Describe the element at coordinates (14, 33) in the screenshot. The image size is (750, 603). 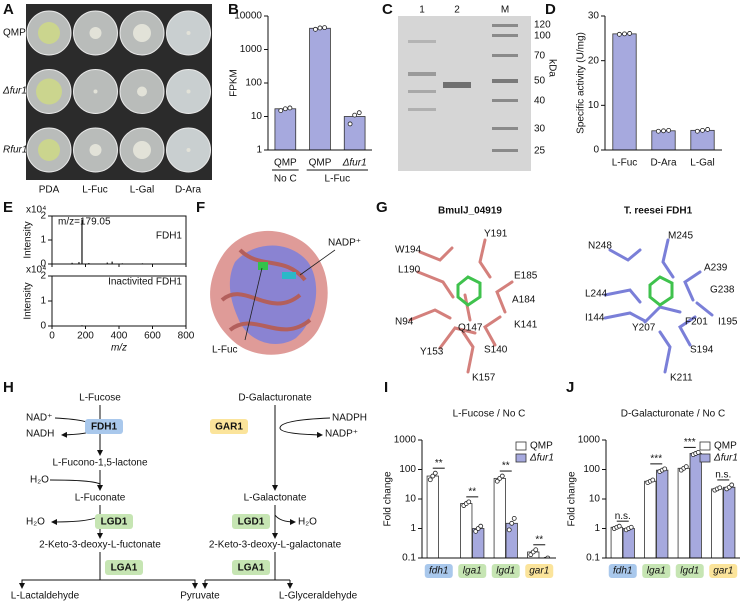
I see `row-label: QMP` at that location.